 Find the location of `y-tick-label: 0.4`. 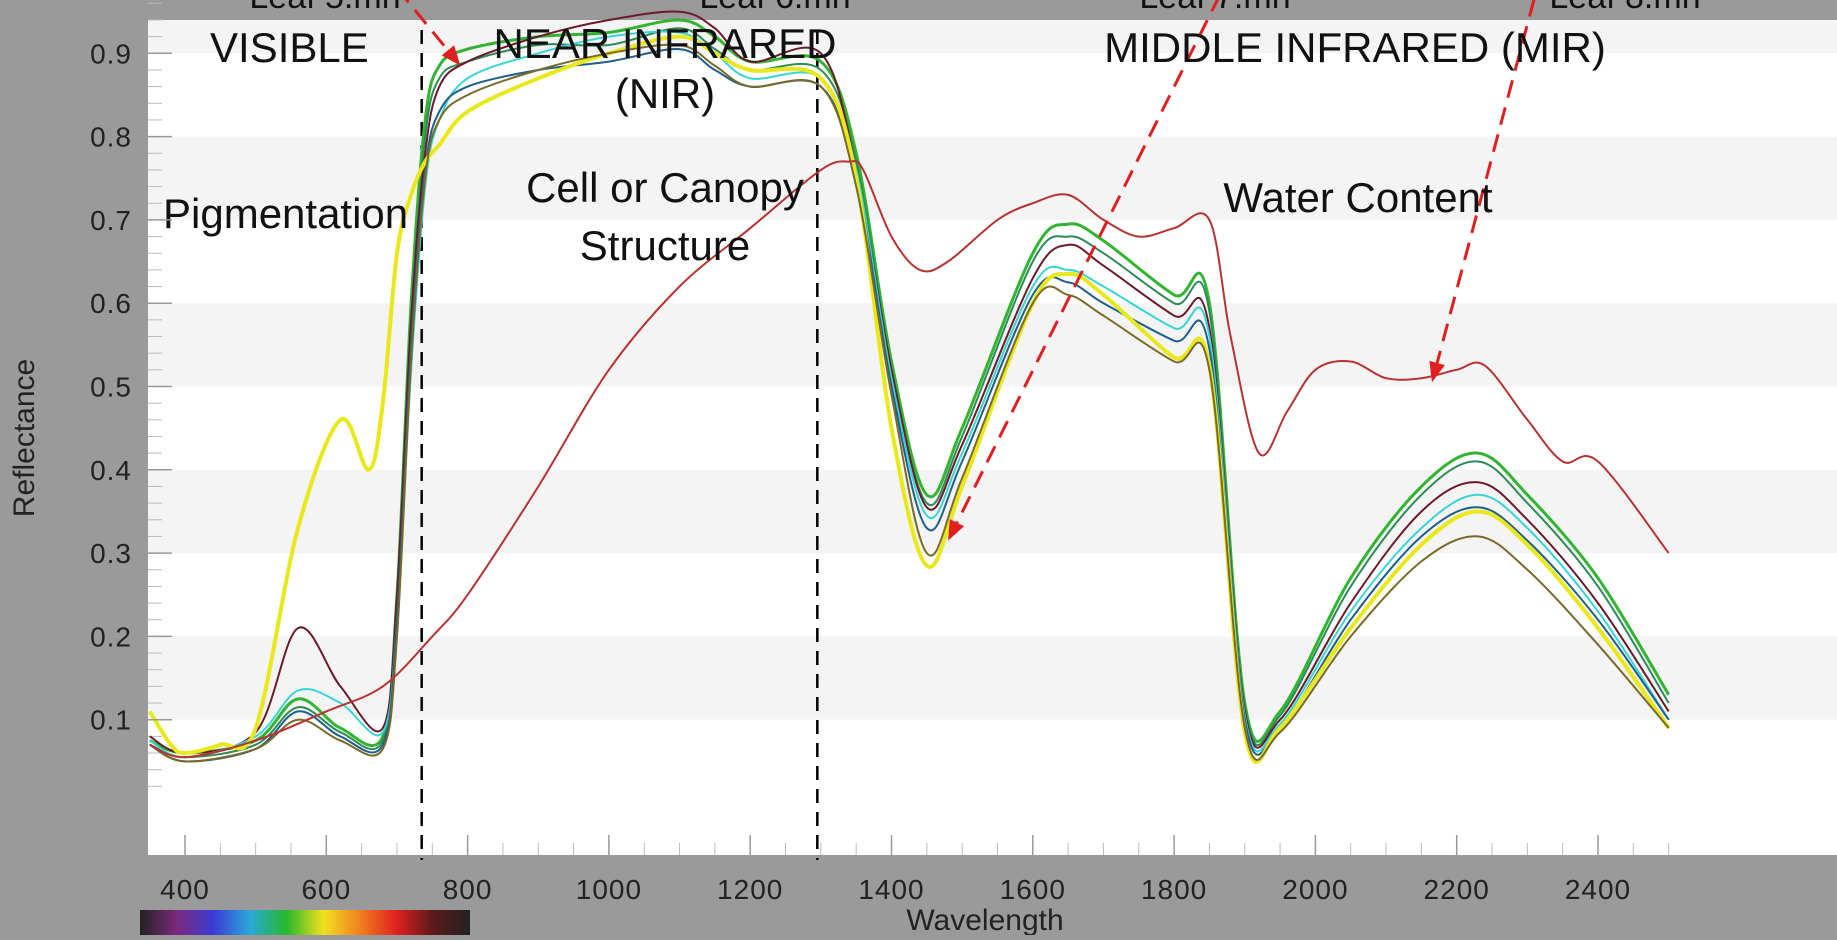

y-tick-label: 0.4 is located at coordinates (111, 470).